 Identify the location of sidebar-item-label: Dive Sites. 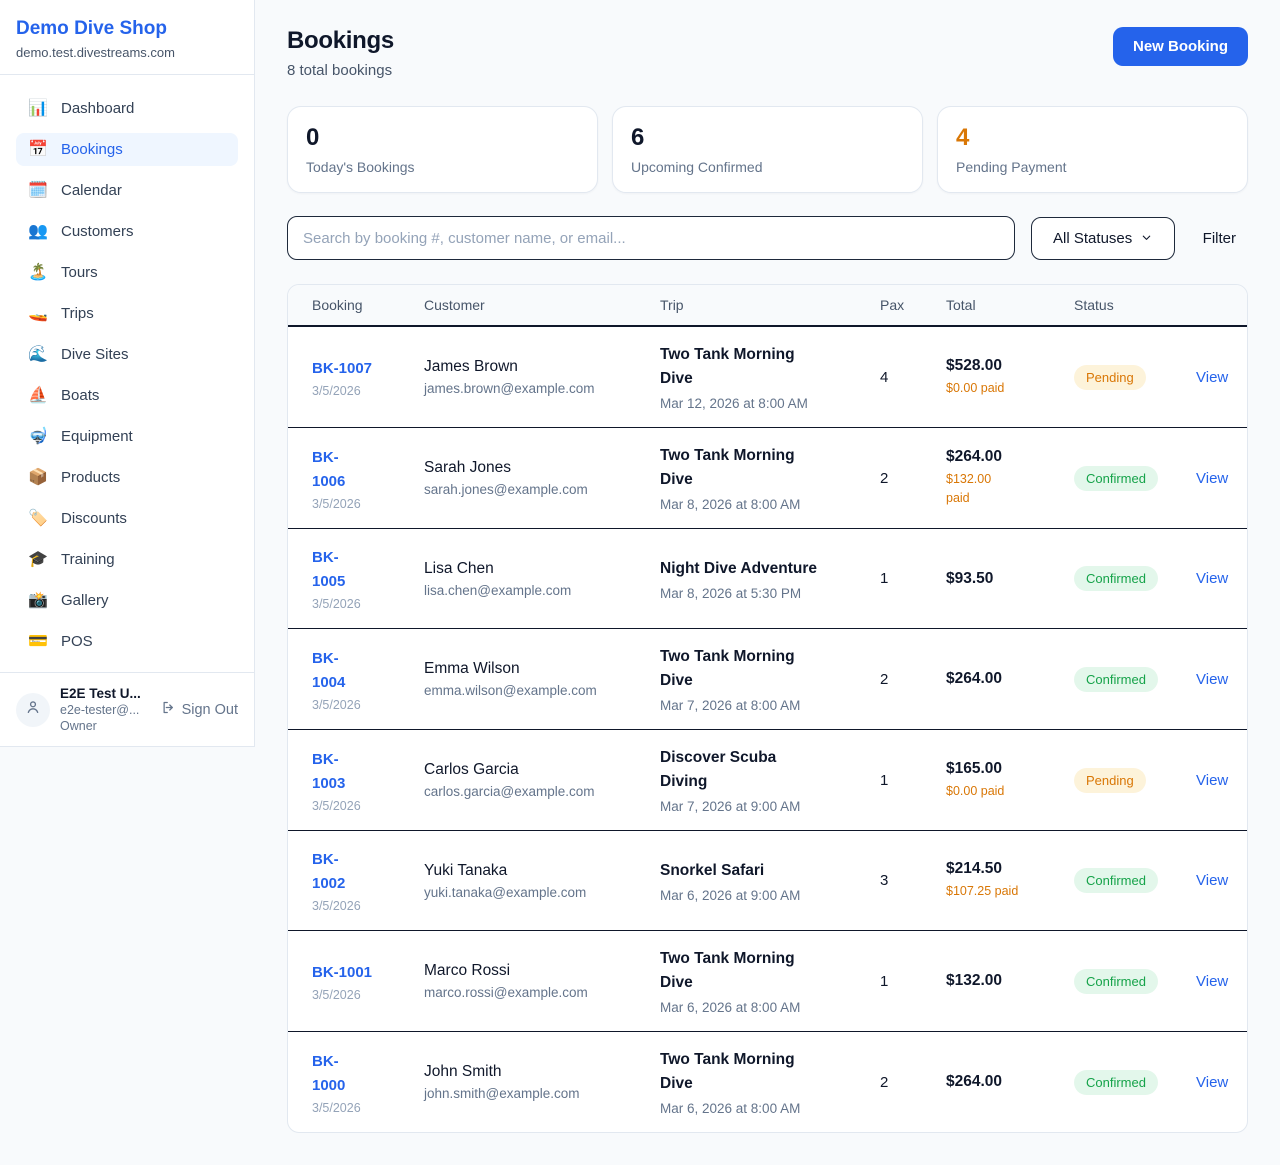
(95, 354).